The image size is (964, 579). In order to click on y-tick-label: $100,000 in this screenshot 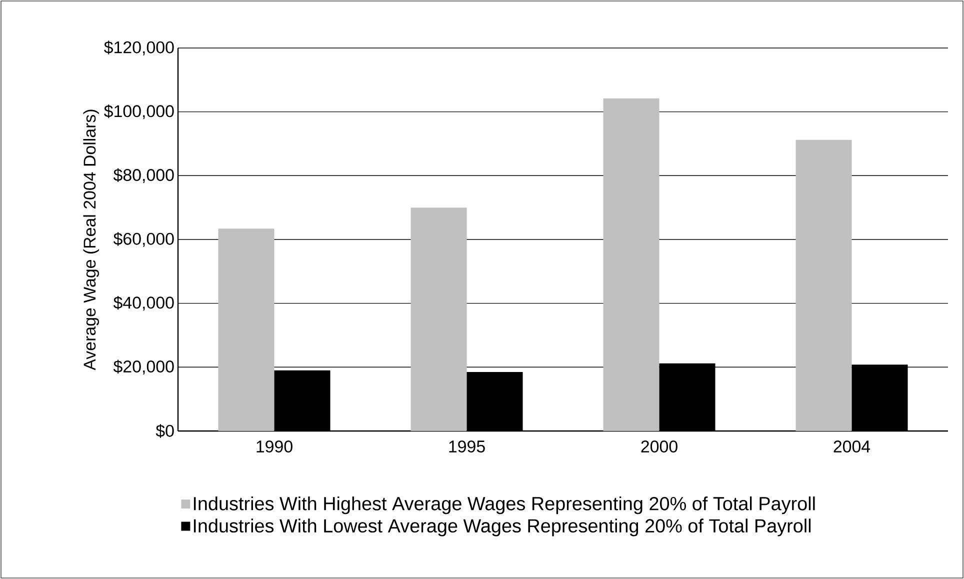, I will do `click(139, 112)`.